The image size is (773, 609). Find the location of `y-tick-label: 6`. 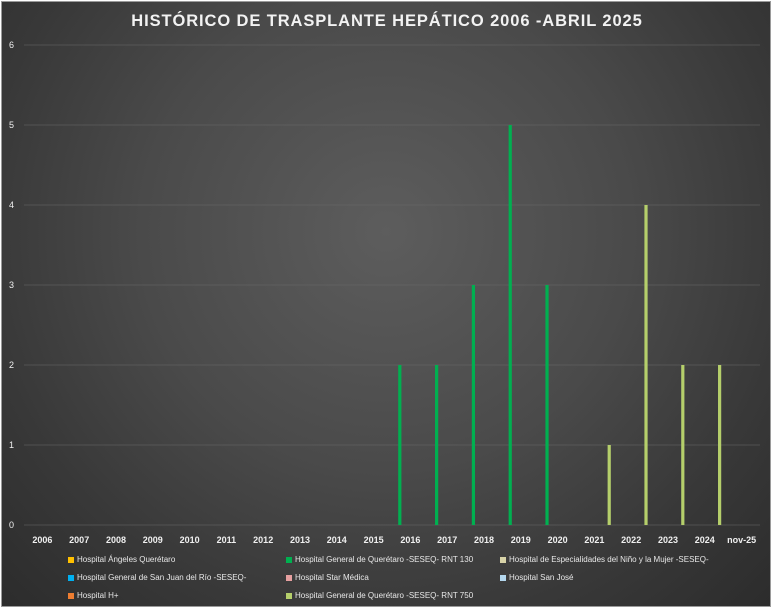

y-tick-label: 6 is located at coordinates (11, 45).